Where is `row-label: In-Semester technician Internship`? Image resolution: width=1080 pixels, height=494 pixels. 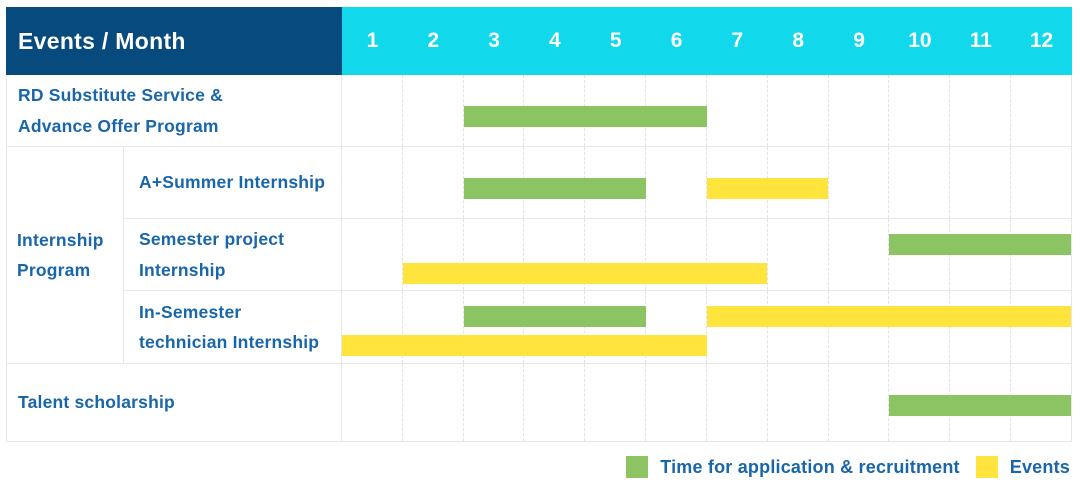
row-label: In-Semester technician Internship is located at coordinates (233, 327).